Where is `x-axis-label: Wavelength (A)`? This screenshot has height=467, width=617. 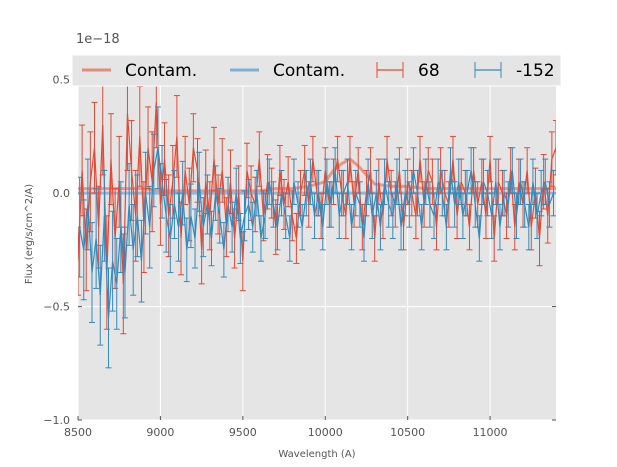
x-axis-label: Wavelength (A) is located at coordinates (316, 454).